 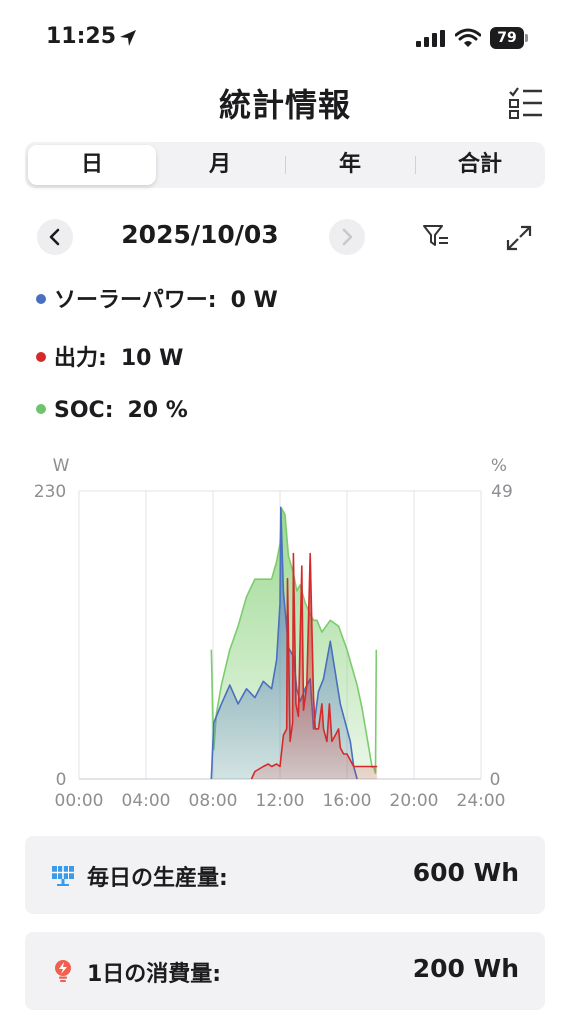 What do you see at coordinates (285, 971) in the screenshot?
I see `daily-consumption-card: 1日の消費量: 200 Wh` at bounding box center [285, 971].